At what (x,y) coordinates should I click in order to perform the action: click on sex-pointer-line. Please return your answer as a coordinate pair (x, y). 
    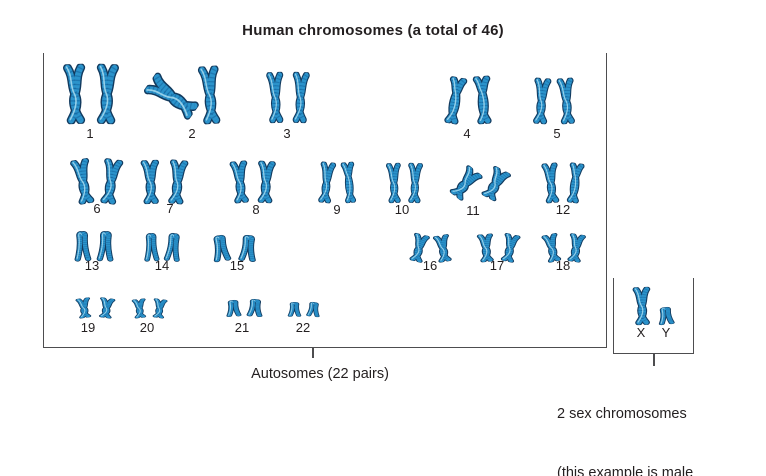
    Looking at the image, I should click on (654, 359).